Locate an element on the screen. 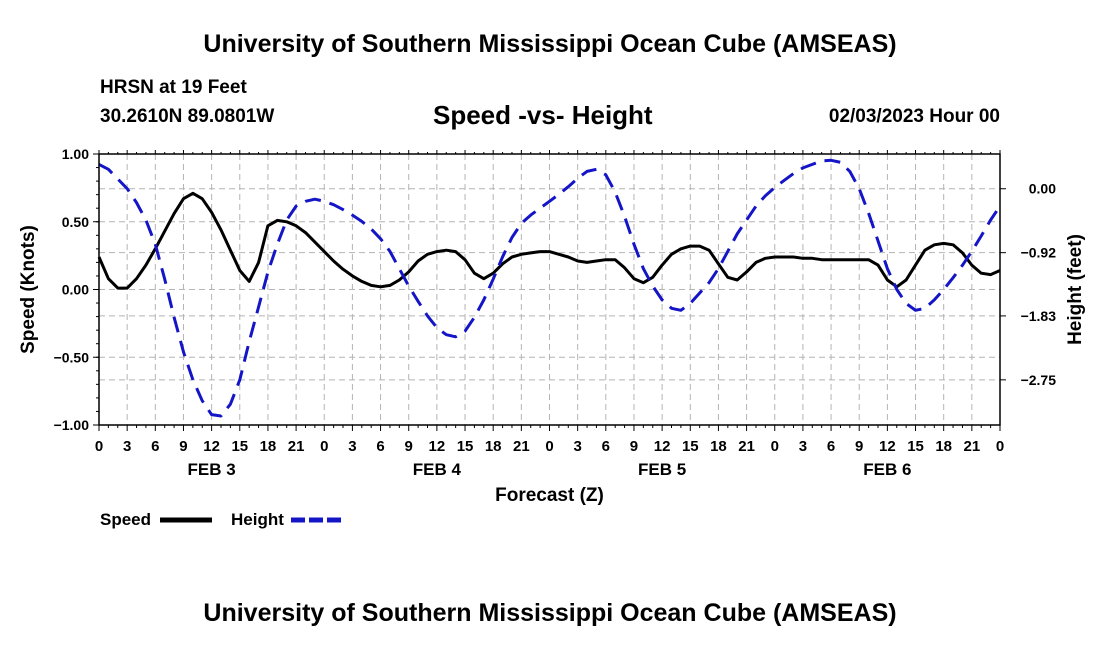 The image size is (1100, 650). chart-subtitle: Speed -vs- Height is located at coordinates (543, 115).